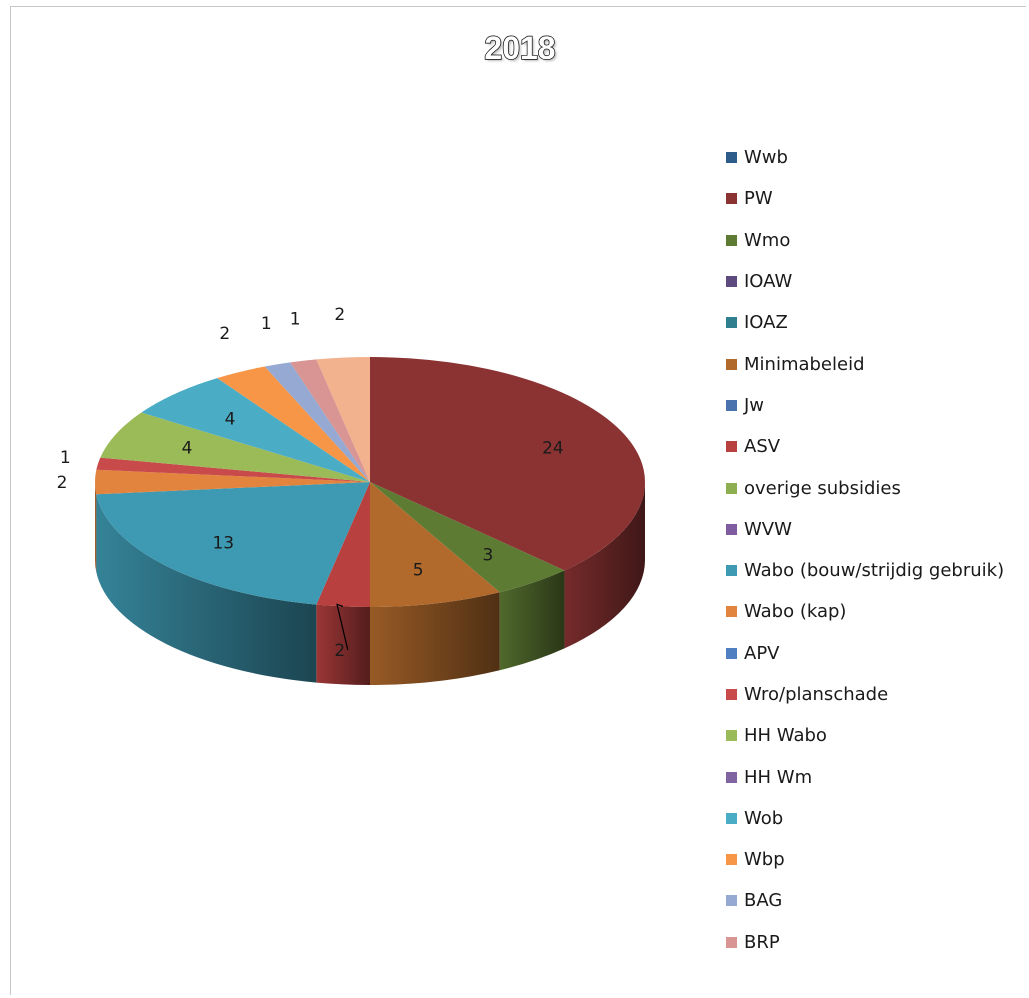  What do you see at coordinates (822, 488) in the screenshot?
I see `legend-label: overige subsidies` at bounding box center [822, 488].